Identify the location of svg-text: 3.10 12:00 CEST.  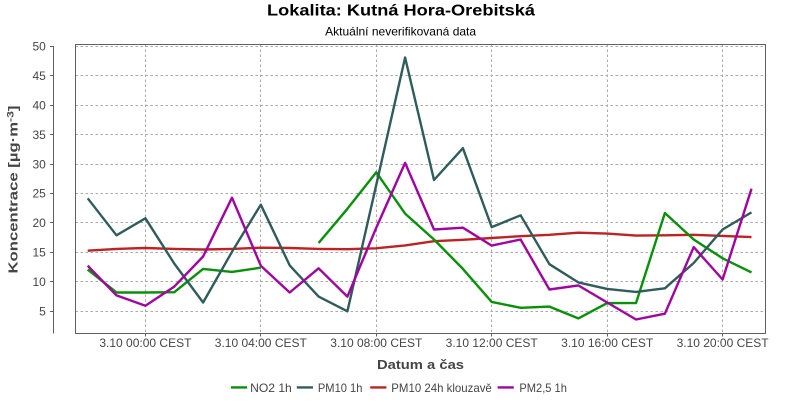
(492, 343).